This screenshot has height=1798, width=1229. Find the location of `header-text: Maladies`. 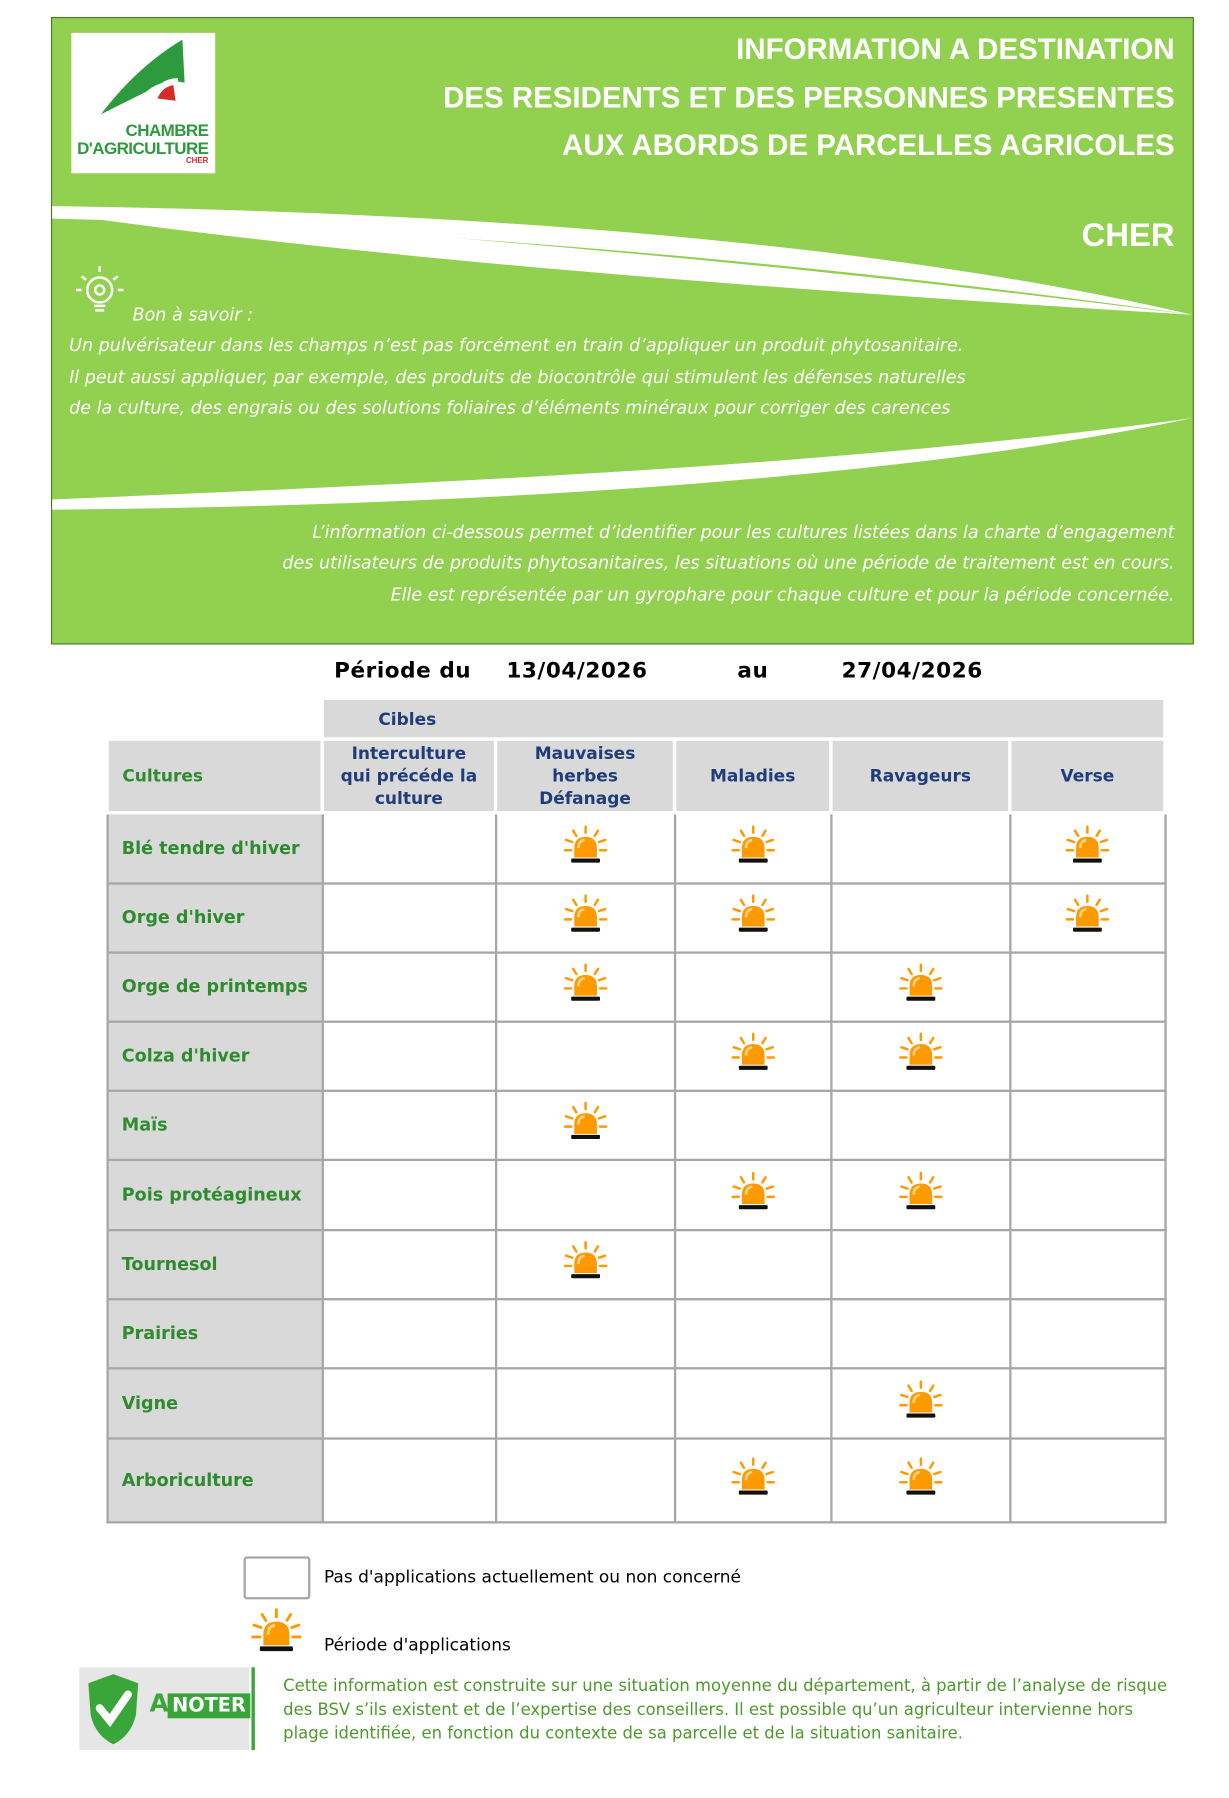

header-text: Maladies is located at coordinates (753, 776).